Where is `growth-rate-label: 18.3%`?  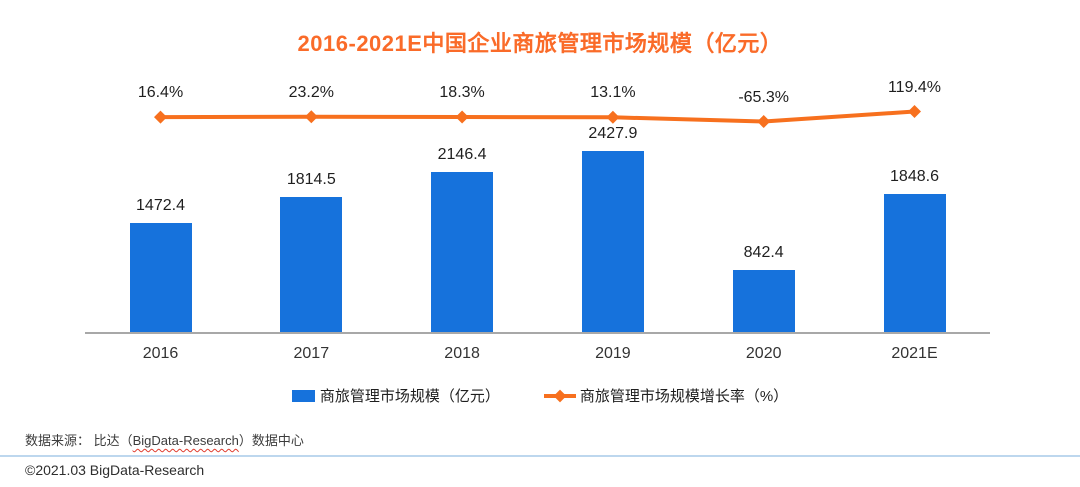
growth-rate-label: 18.3% is located at coordinates (462, 92).